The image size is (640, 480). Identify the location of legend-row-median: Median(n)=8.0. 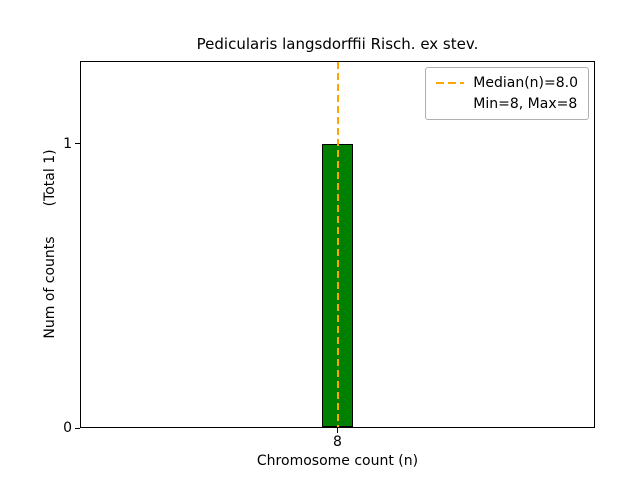
(507, 83).